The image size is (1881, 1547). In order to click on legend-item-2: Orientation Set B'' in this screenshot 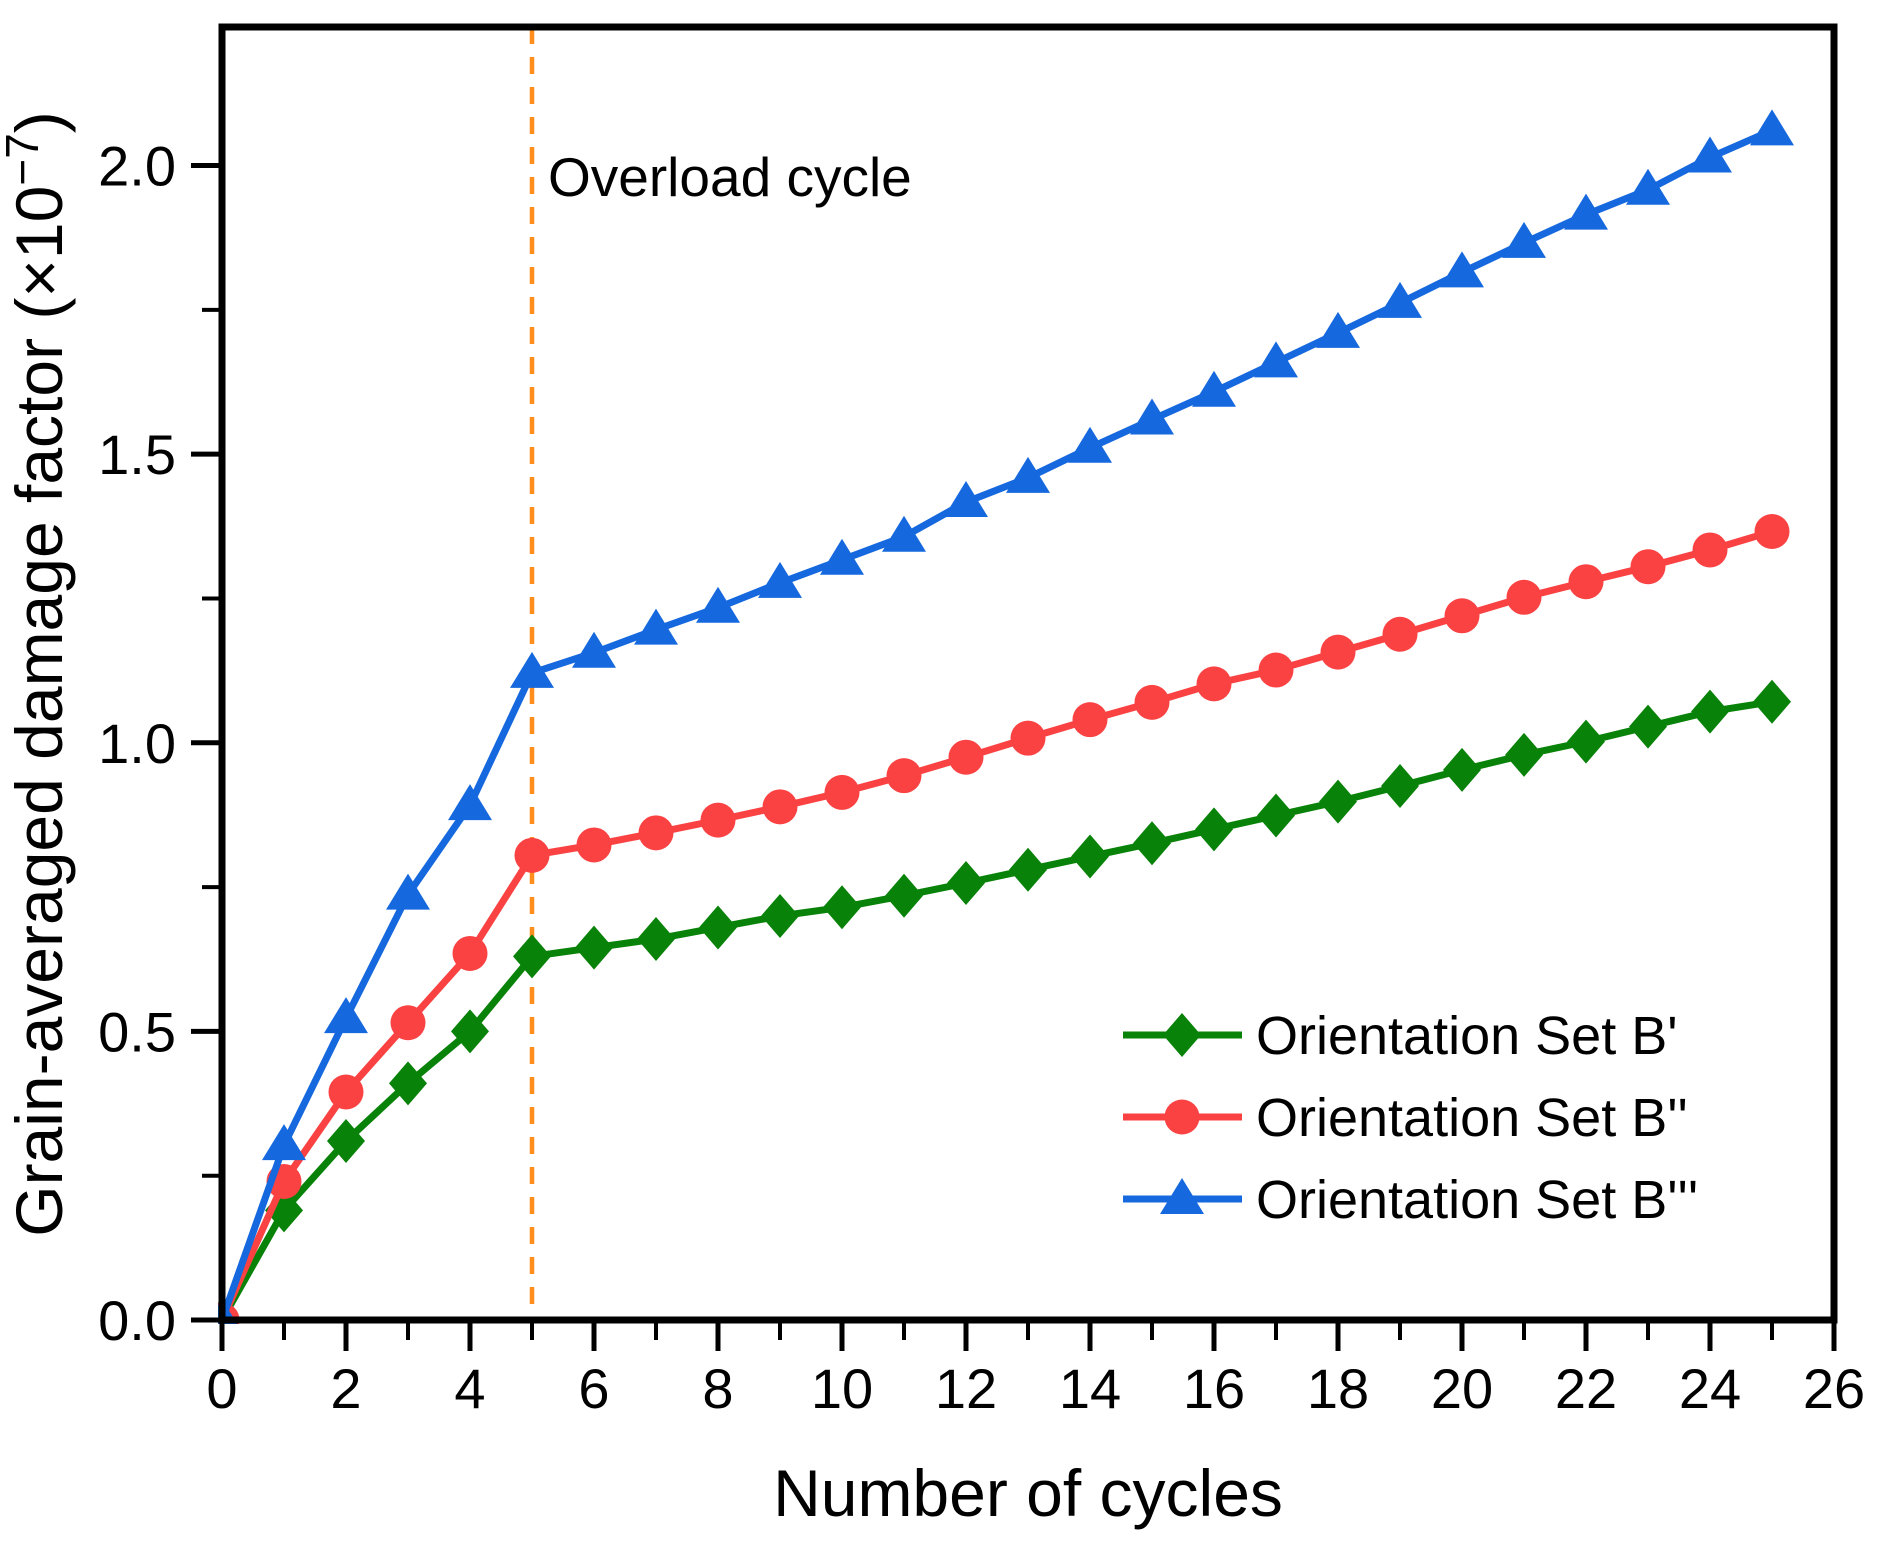, I will do `click(1405, 1118)`.